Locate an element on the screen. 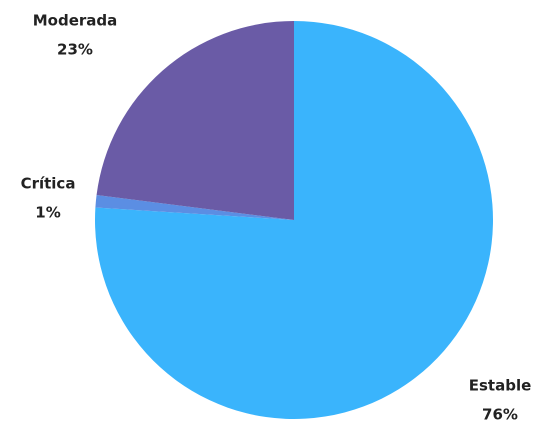  pie-slice is located at coordinates (195, 207).